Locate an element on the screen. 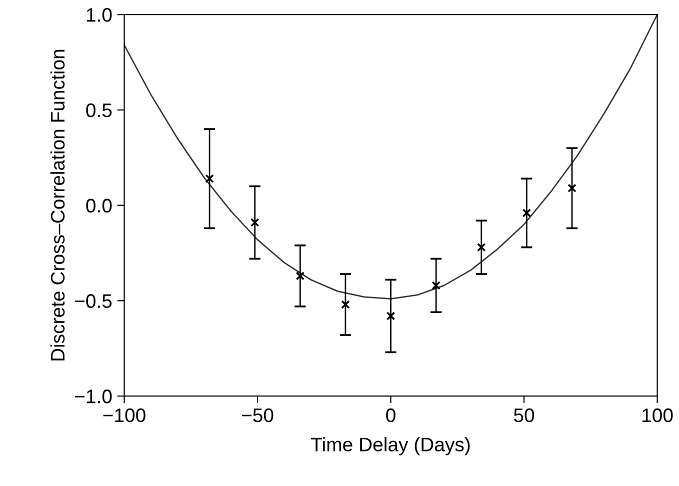  x-tick-label: 50 is located at coordinates (524, 415).